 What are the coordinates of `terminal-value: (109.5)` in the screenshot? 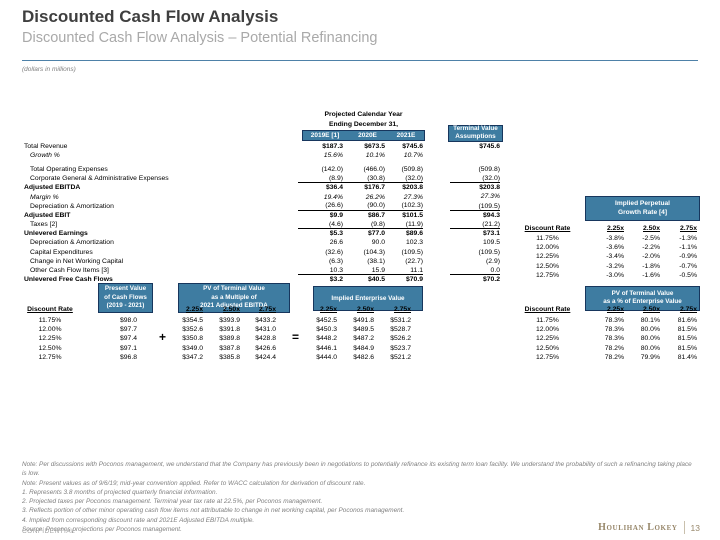 It's located at (489, 252).